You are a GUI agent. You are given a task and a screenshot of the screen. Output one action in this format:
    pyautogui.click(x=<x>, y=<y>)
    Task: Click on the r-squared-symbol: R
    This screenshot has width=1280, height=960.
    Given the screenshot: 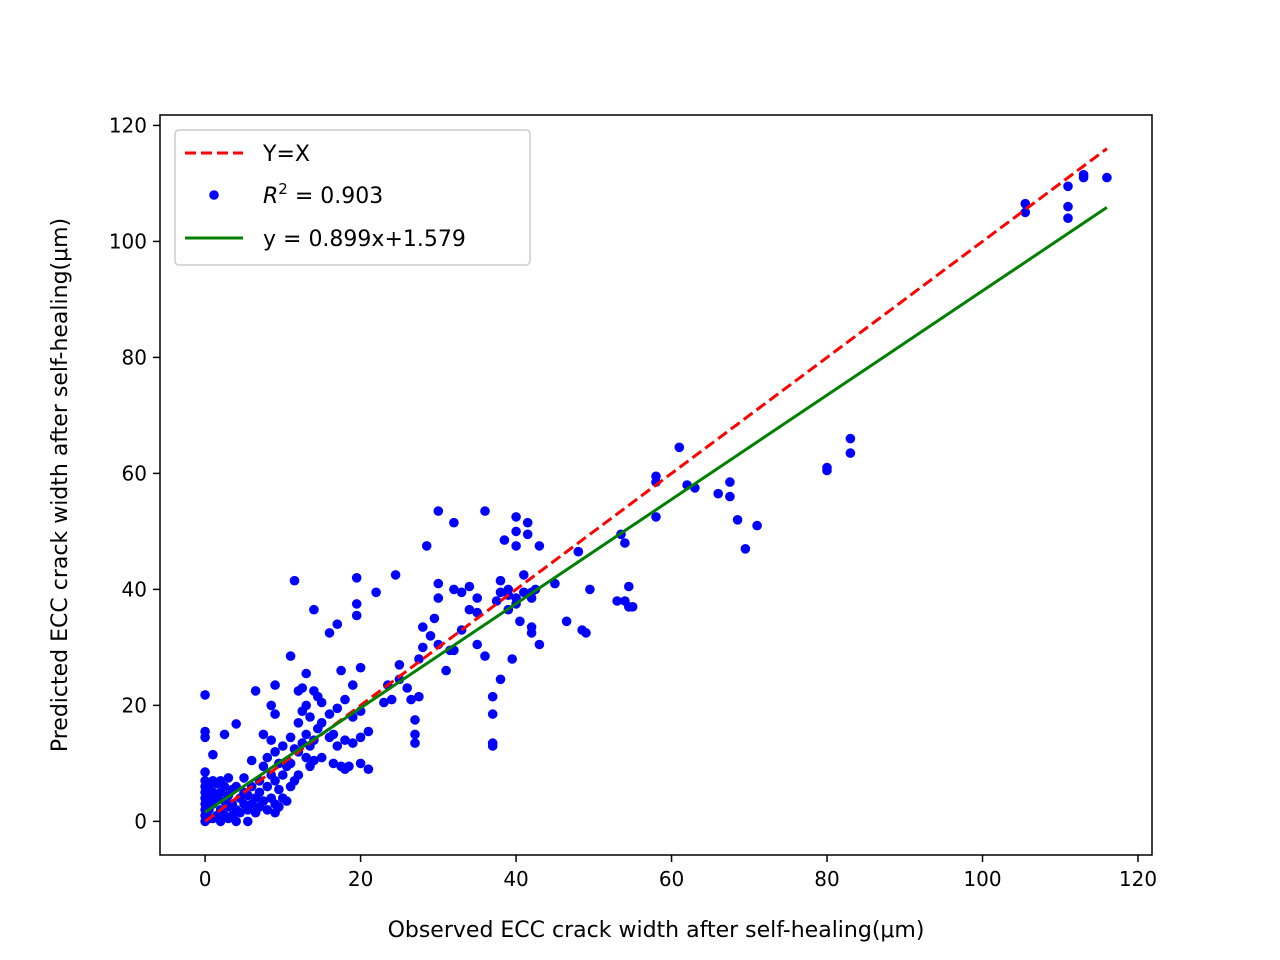 What is the action you would take?
    pyautogui.click(x=270, y=196)
    